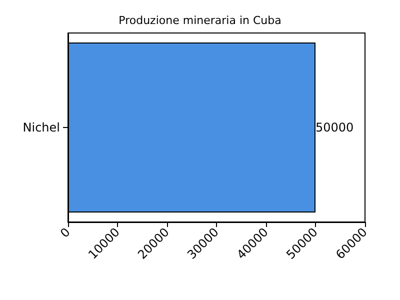  What do you see at coordinates (335, 127) in the screenshot?
I see `data-label: 50000` at bounding box center [335, 127].